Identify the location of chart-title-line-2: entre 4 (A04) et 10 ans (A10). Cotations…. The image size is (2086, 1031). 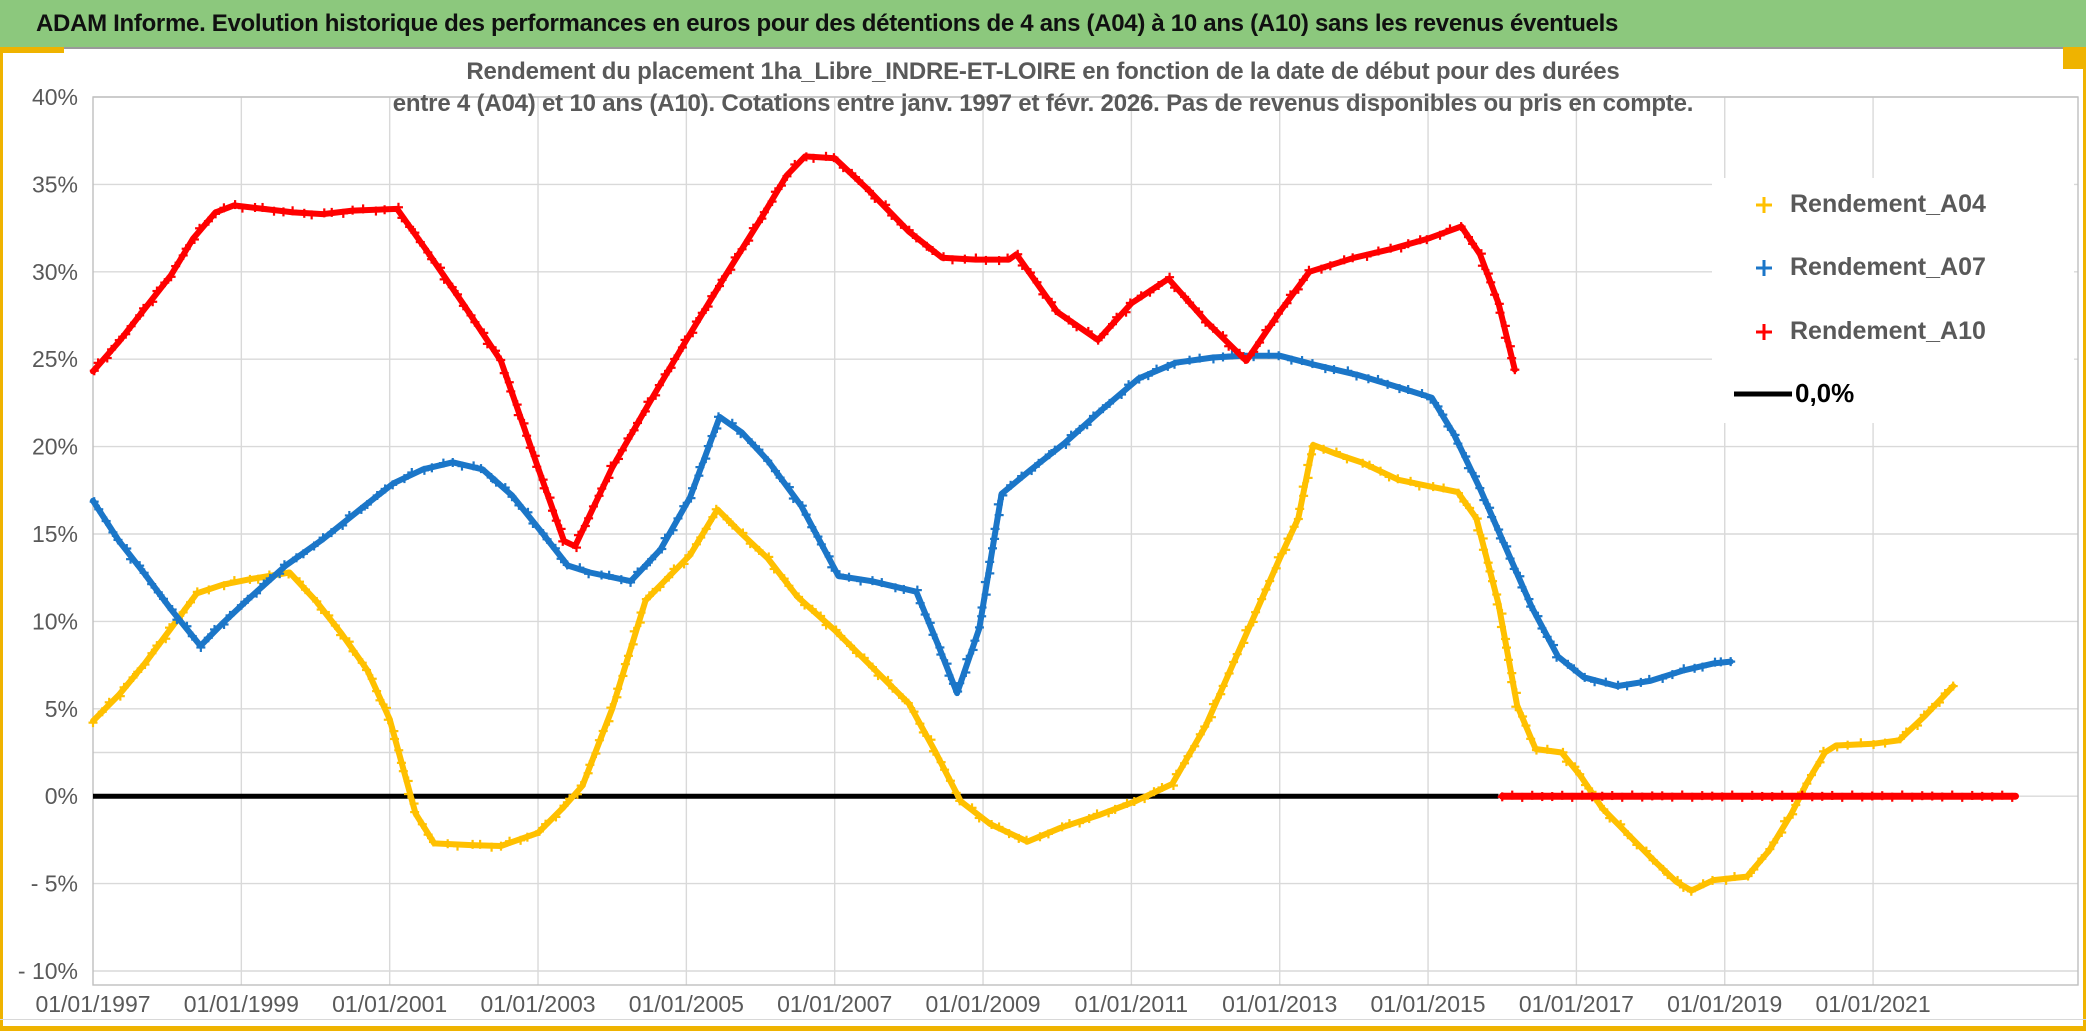
(1043, 103).